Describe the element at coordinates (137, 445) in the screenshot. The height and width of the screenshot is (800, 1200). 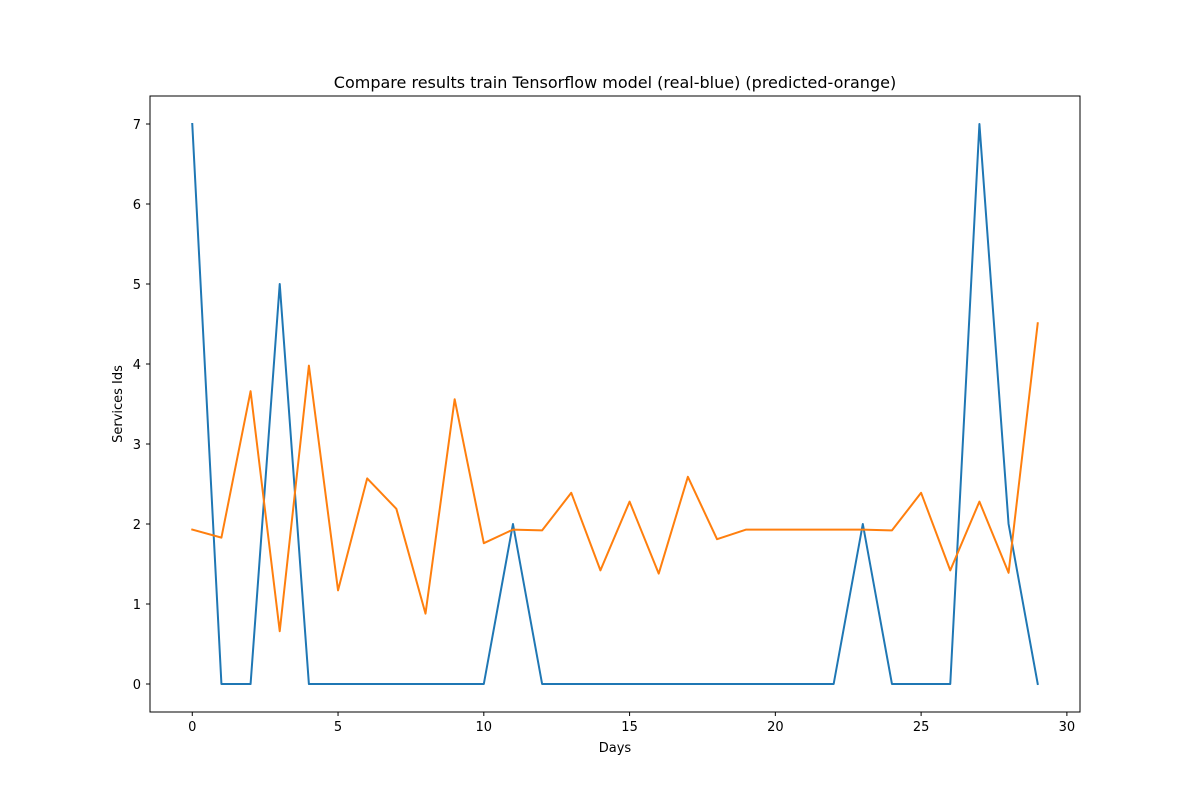
I see `y-tick-label: 3` at that location.